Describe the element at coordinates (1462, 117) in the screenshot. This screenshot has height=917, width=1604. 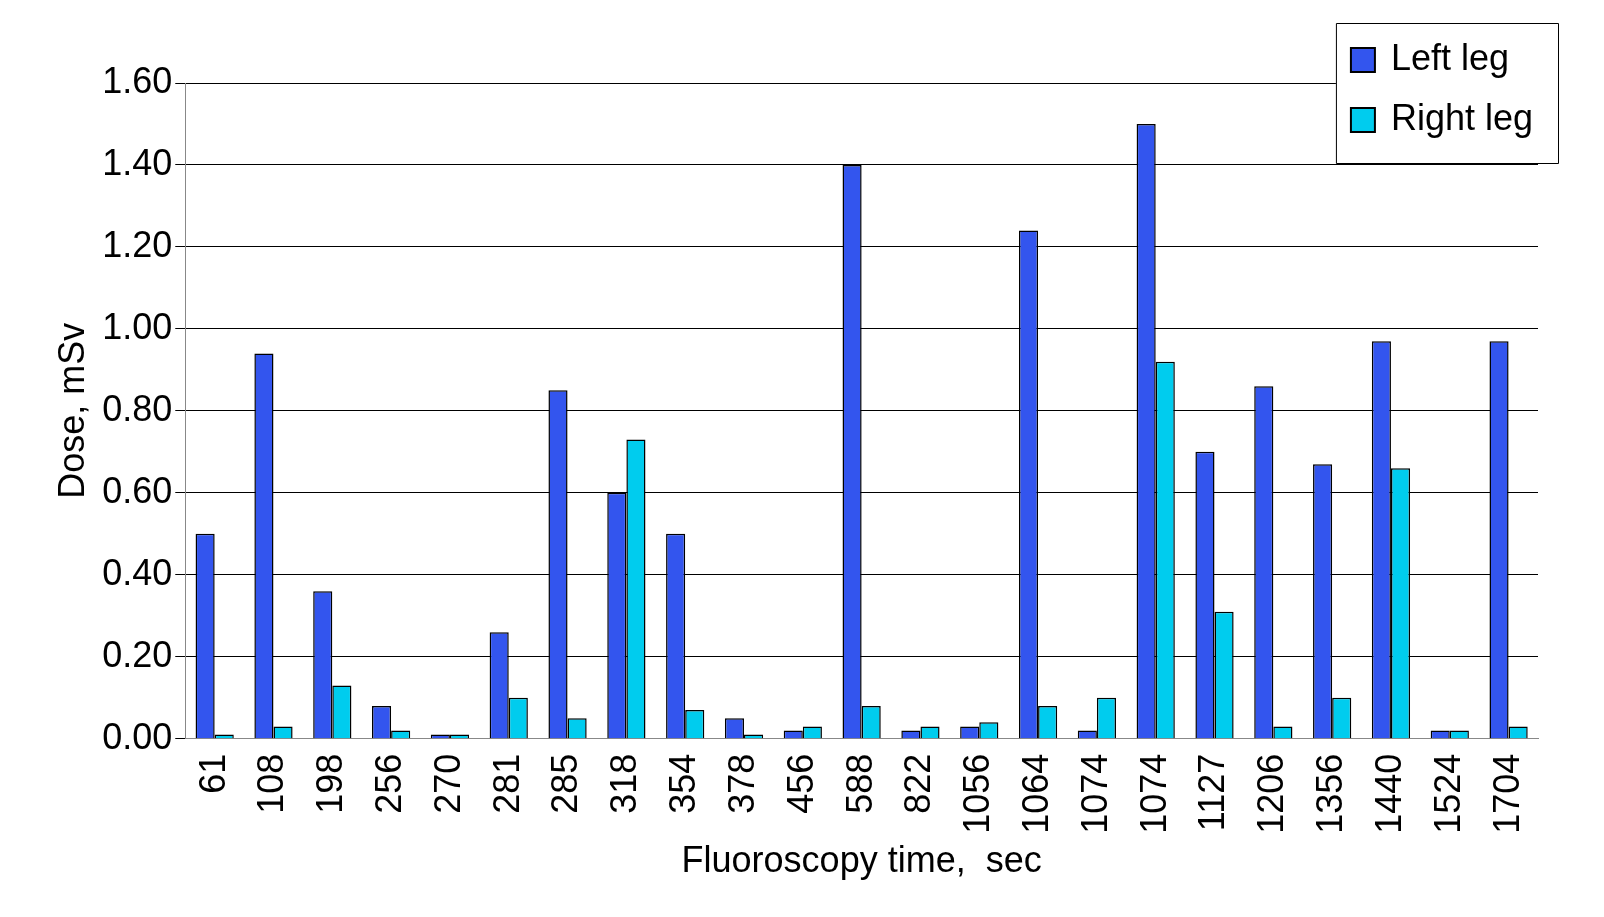
I see `legend-label: Right leg` at that location.